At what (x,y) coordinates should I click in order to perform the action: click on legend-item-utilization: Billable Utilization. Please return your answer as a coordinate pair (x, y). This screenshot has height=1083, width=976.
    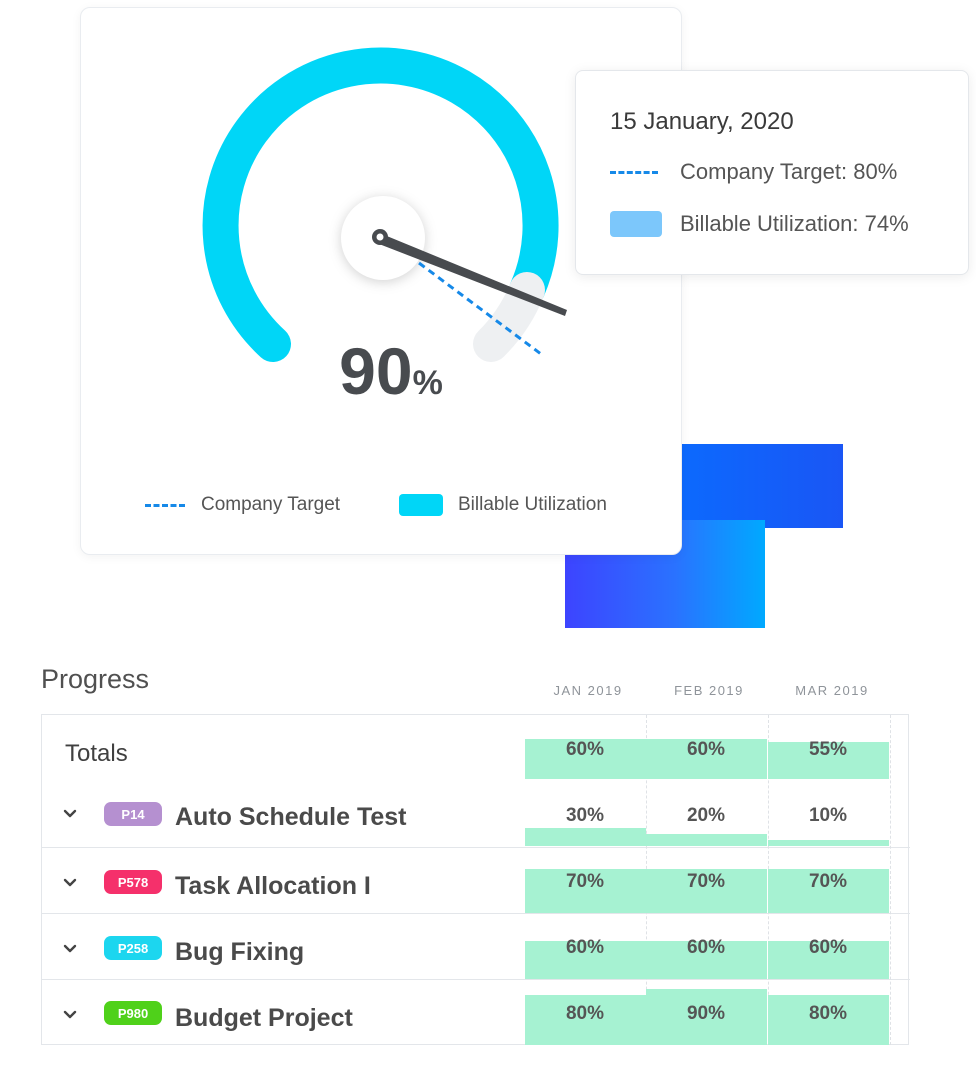
    Looking at the image, I should click on (503, 505).